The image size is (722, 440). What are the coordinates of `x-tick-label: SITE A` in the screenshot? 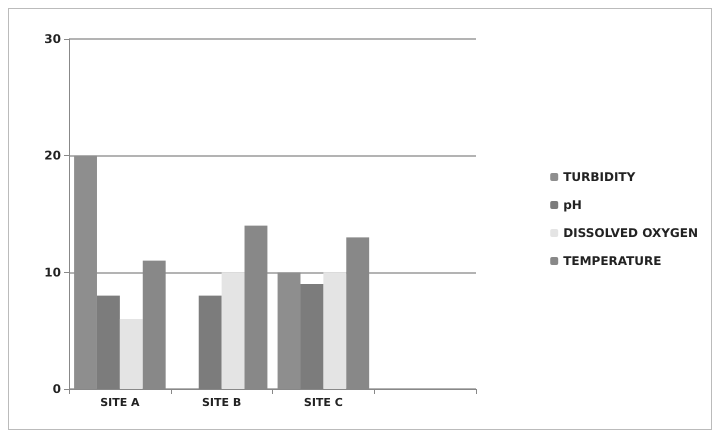 It's located at (120, 402).